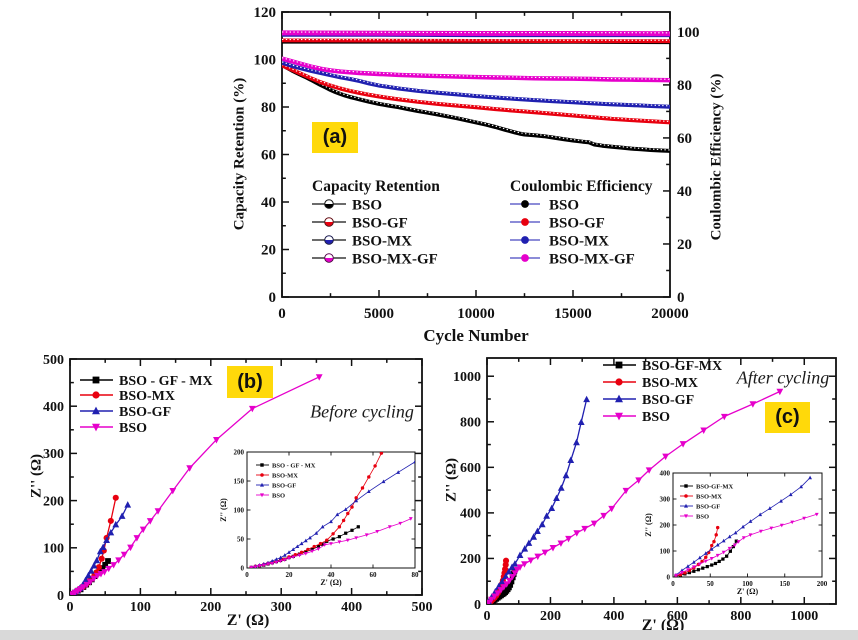 This screenshot has height=640, width=858. Describe the element at coordinates (736, 532) in the screenshot. I see `axis-tick-labels: 0 50 100 150 200 0 100 200 300 400 Z' (Ω) Z'' (Ω)` at that location.